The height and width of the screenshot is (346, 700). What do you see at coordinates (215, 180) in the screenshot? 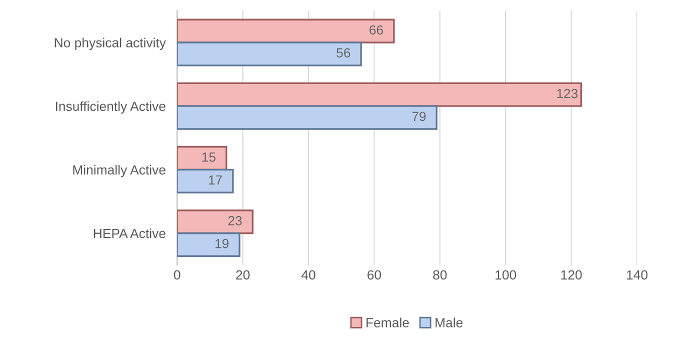
I see `data-label: 17` at bounding box center [215, 180].